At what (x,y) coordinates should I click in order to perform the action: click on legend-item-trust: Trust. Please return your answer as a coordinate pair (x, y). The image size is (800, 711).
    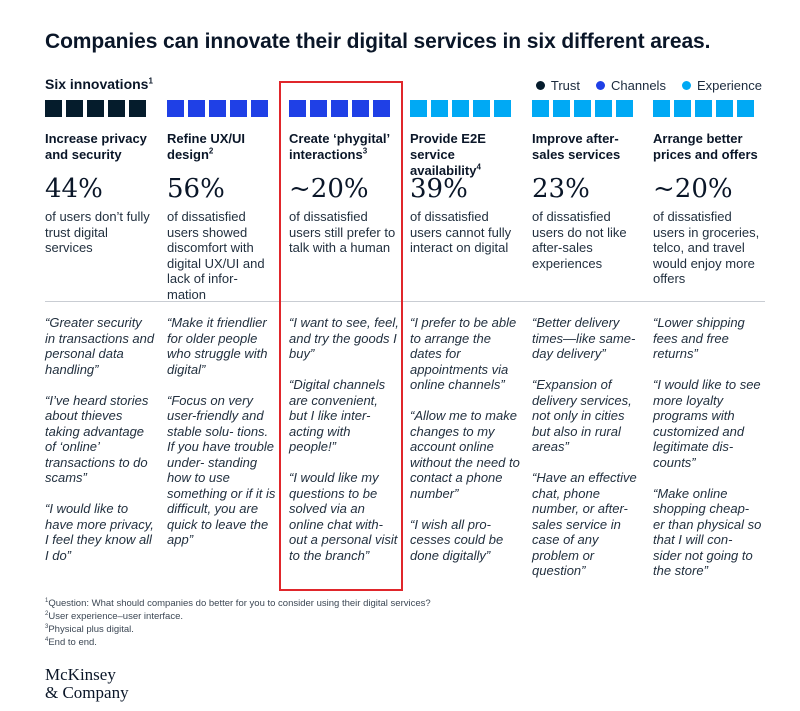
    Looking at the image, I should click on (558, 85).